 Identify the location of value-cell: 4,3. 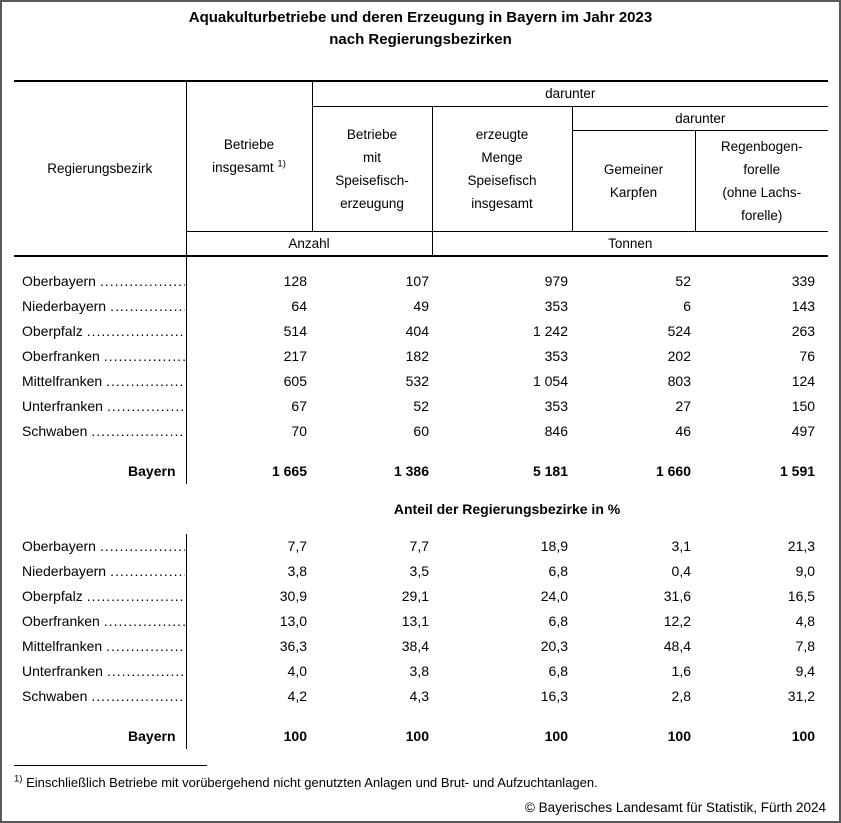
(419, 696).